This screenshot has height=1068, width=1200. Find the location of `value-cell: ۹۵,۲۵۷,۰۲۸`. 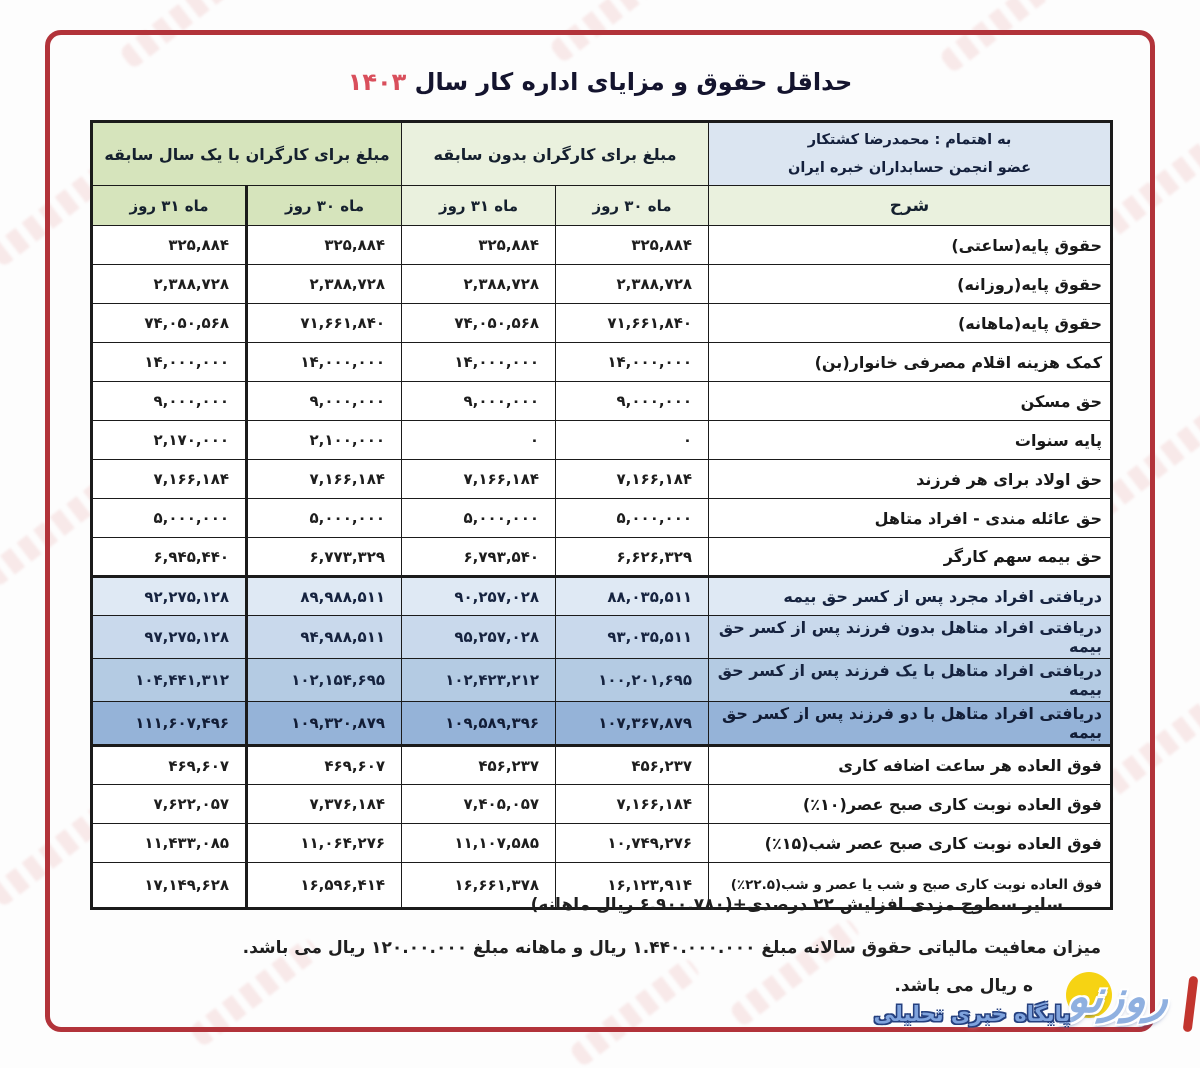

value-cell: ۹۵,۲۵۷,۰۲۸ is located at coordinates (479, 637).